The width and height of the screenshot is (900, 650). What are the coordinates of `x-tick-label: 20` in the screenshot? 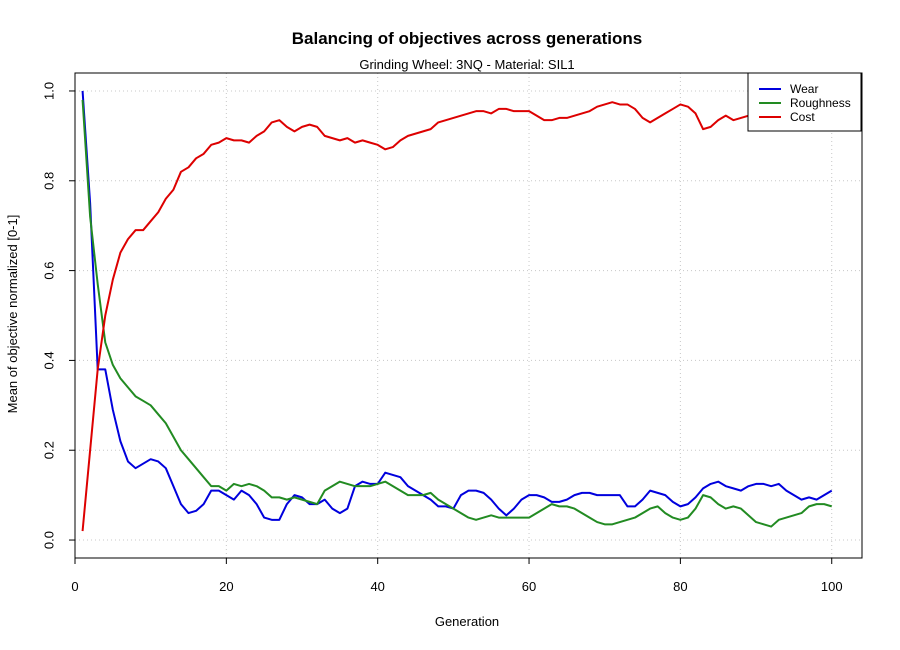 It's located at (226, 586).